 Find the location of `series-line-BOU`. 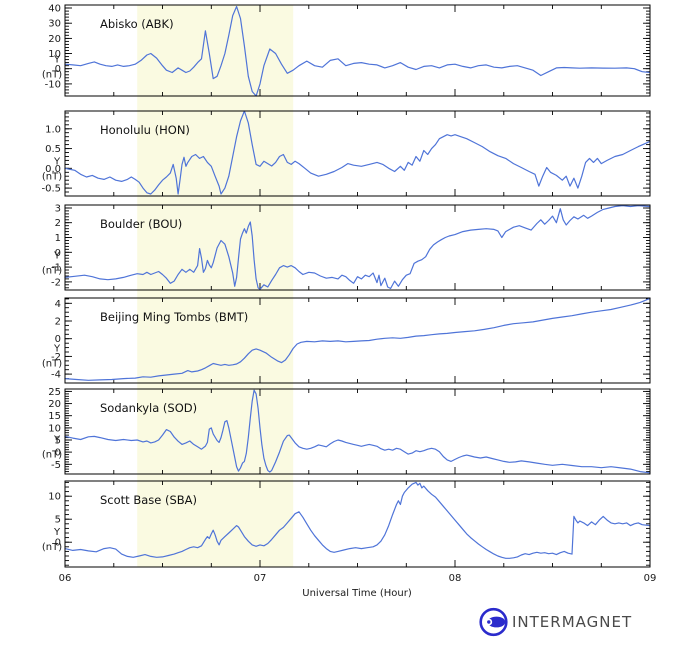

series-line-BOU is located at coordinates (357, 247).